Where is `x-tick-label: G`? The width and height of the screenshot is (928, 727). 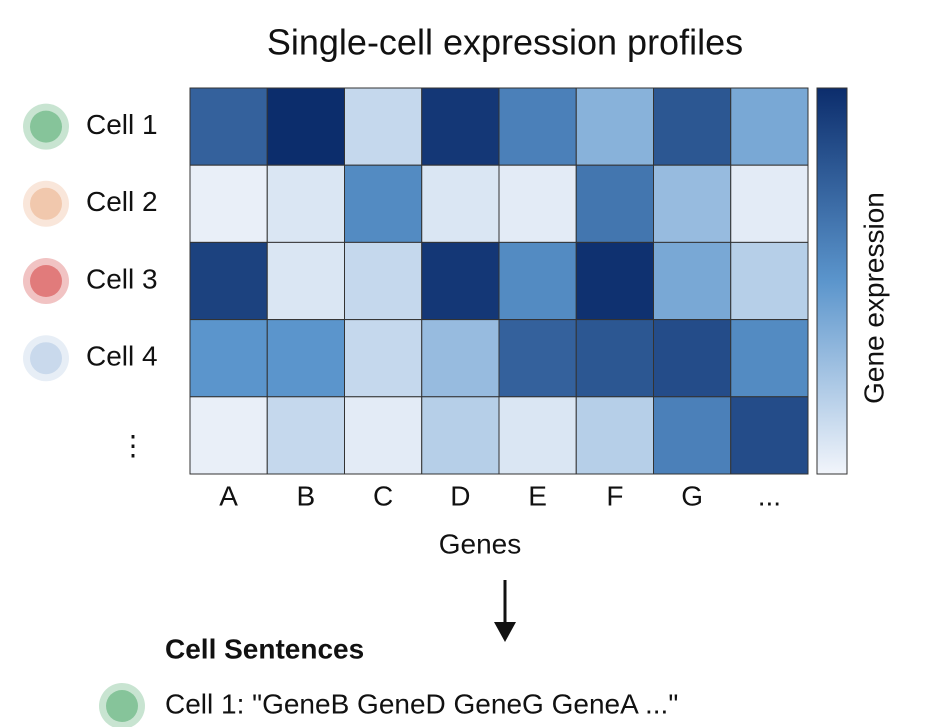
x-tick-label: G is located at coordinates (692, 495).